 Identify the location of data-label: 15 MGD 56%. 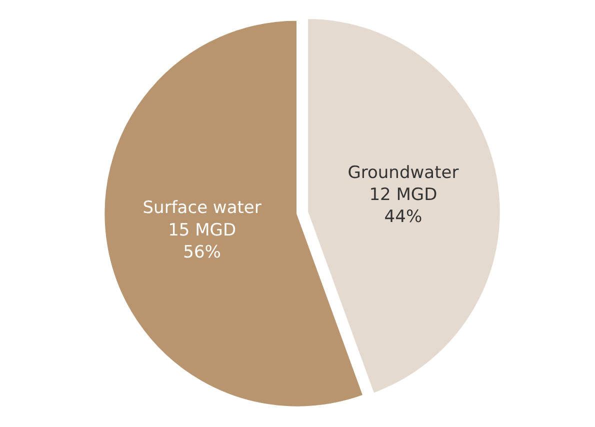
(202, 241).